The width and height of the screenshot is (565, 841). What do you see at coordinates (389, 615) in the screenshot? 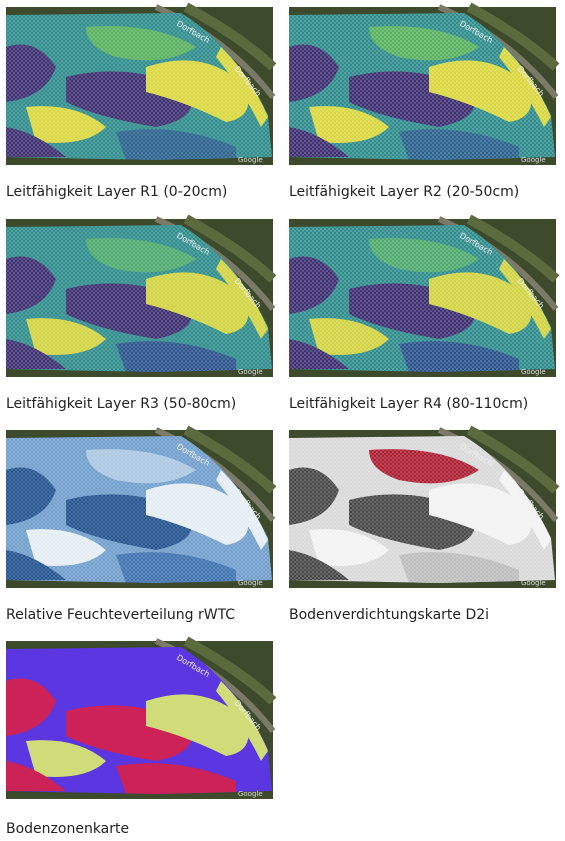
I see `map-caption: Bodenverdichtungskarte D2i` at bounding box center [389, 615].